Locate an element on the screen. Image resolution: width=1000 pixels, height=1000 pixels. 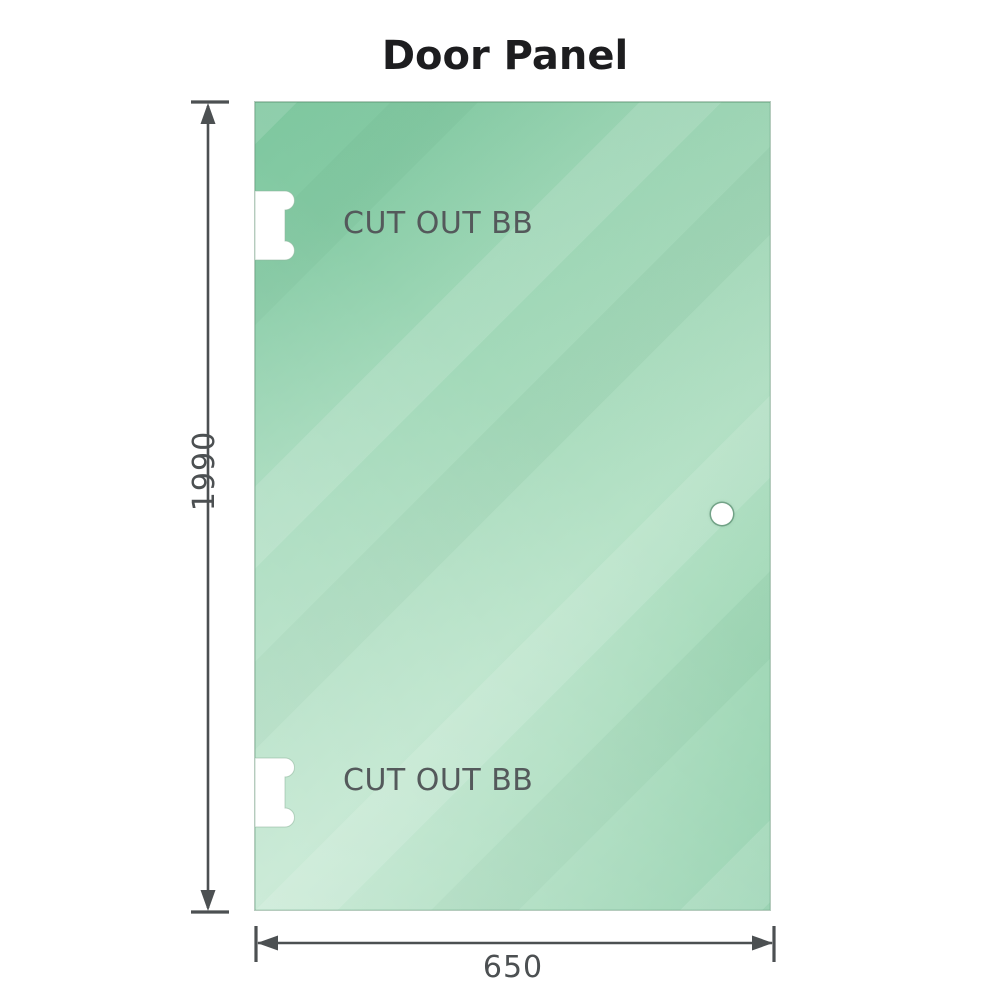
dimension-label-width: 650 is located at coordinates (513, 967).